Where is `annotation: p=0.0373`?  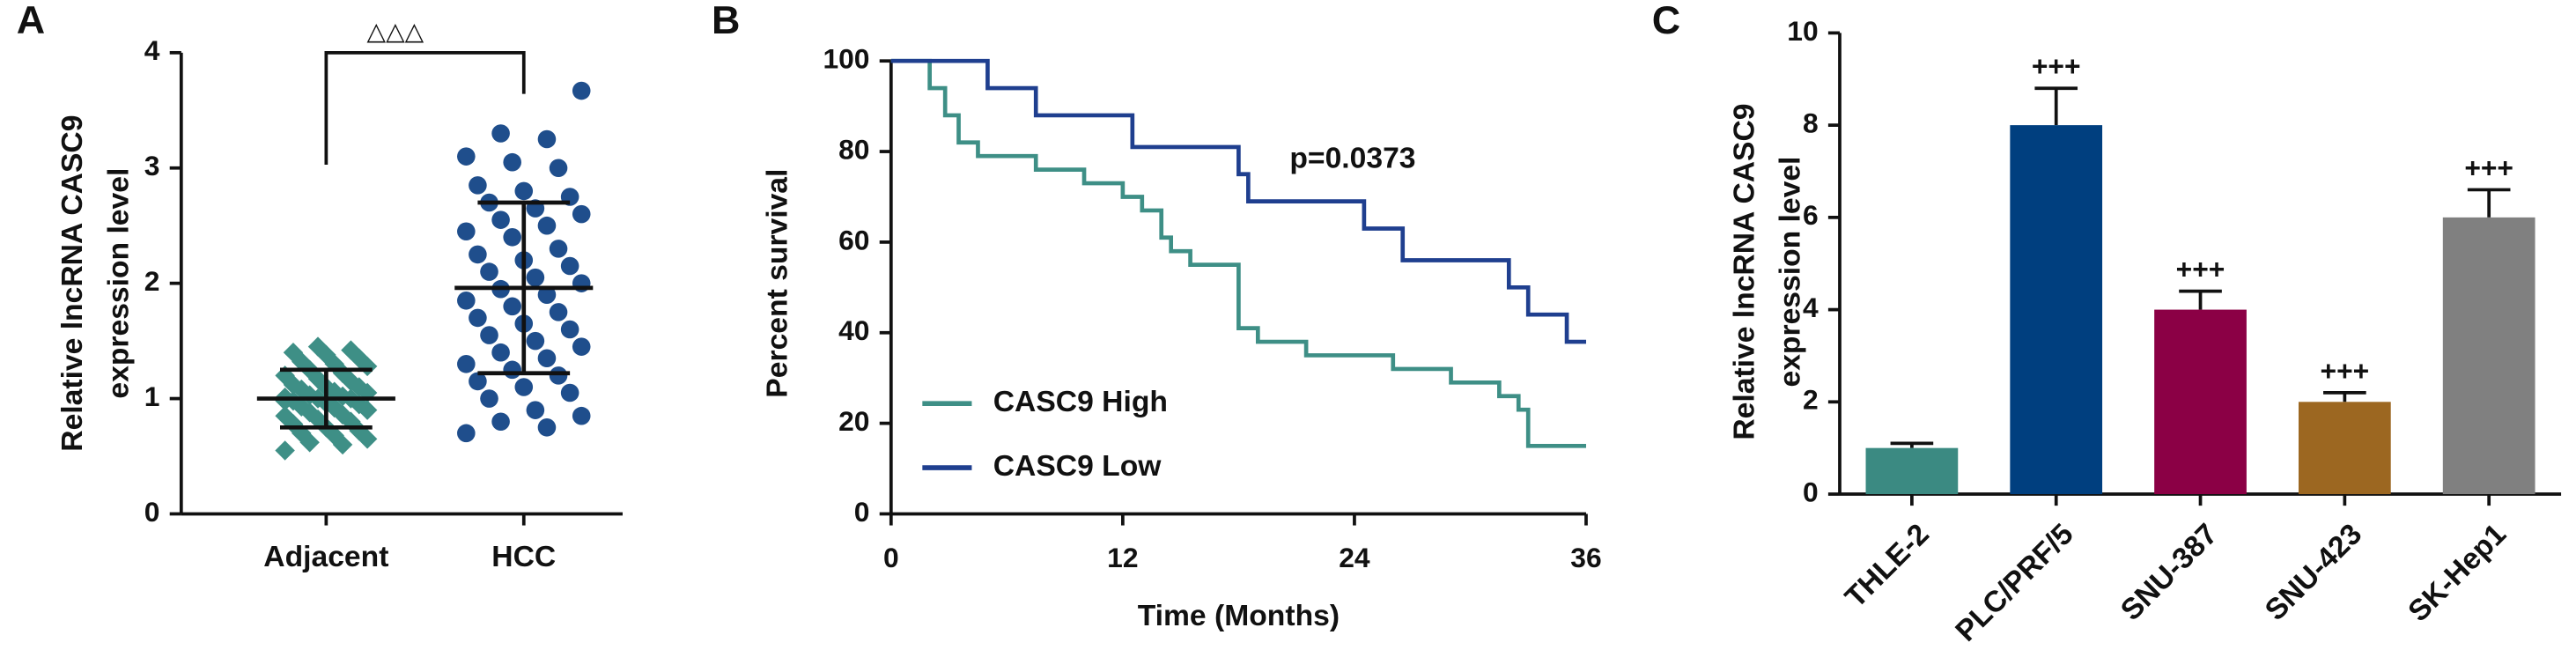 annotation: p=0.0373 is located at coordinates (1352, 158).